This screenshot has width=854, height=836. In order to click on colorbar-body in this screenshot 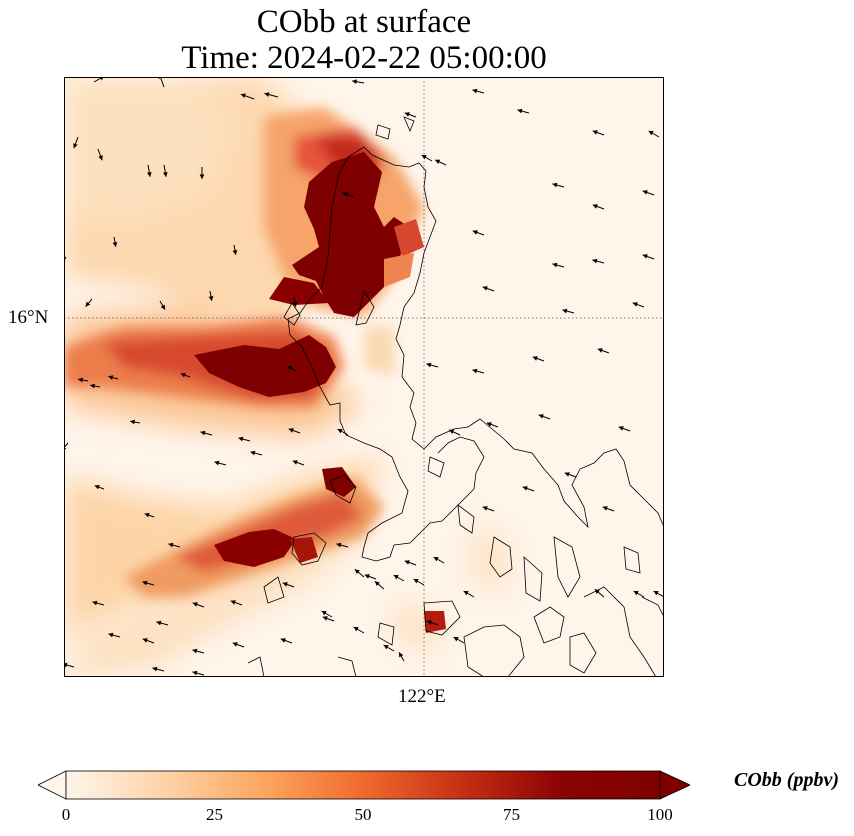, I will do `click(363, 785)`.